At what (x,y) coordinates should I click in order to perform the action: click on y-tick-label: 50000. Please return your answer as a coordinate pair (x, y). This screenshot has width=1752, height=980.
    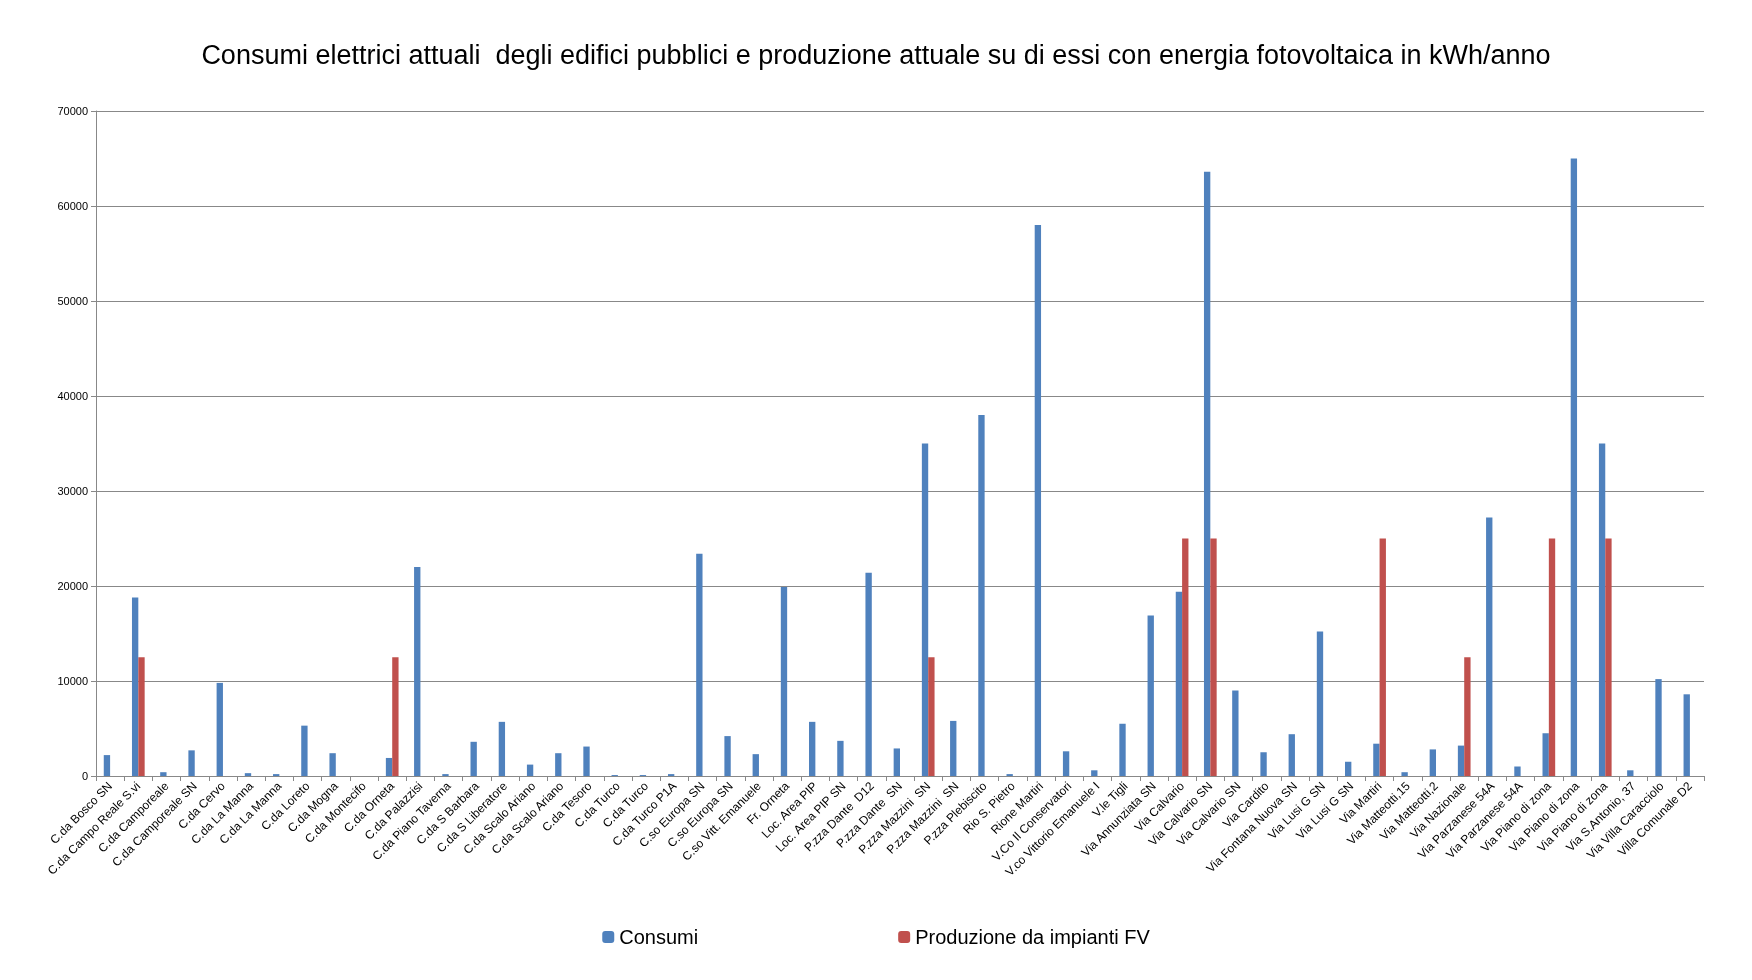
    Looking at the image, I should click on (72, 301).